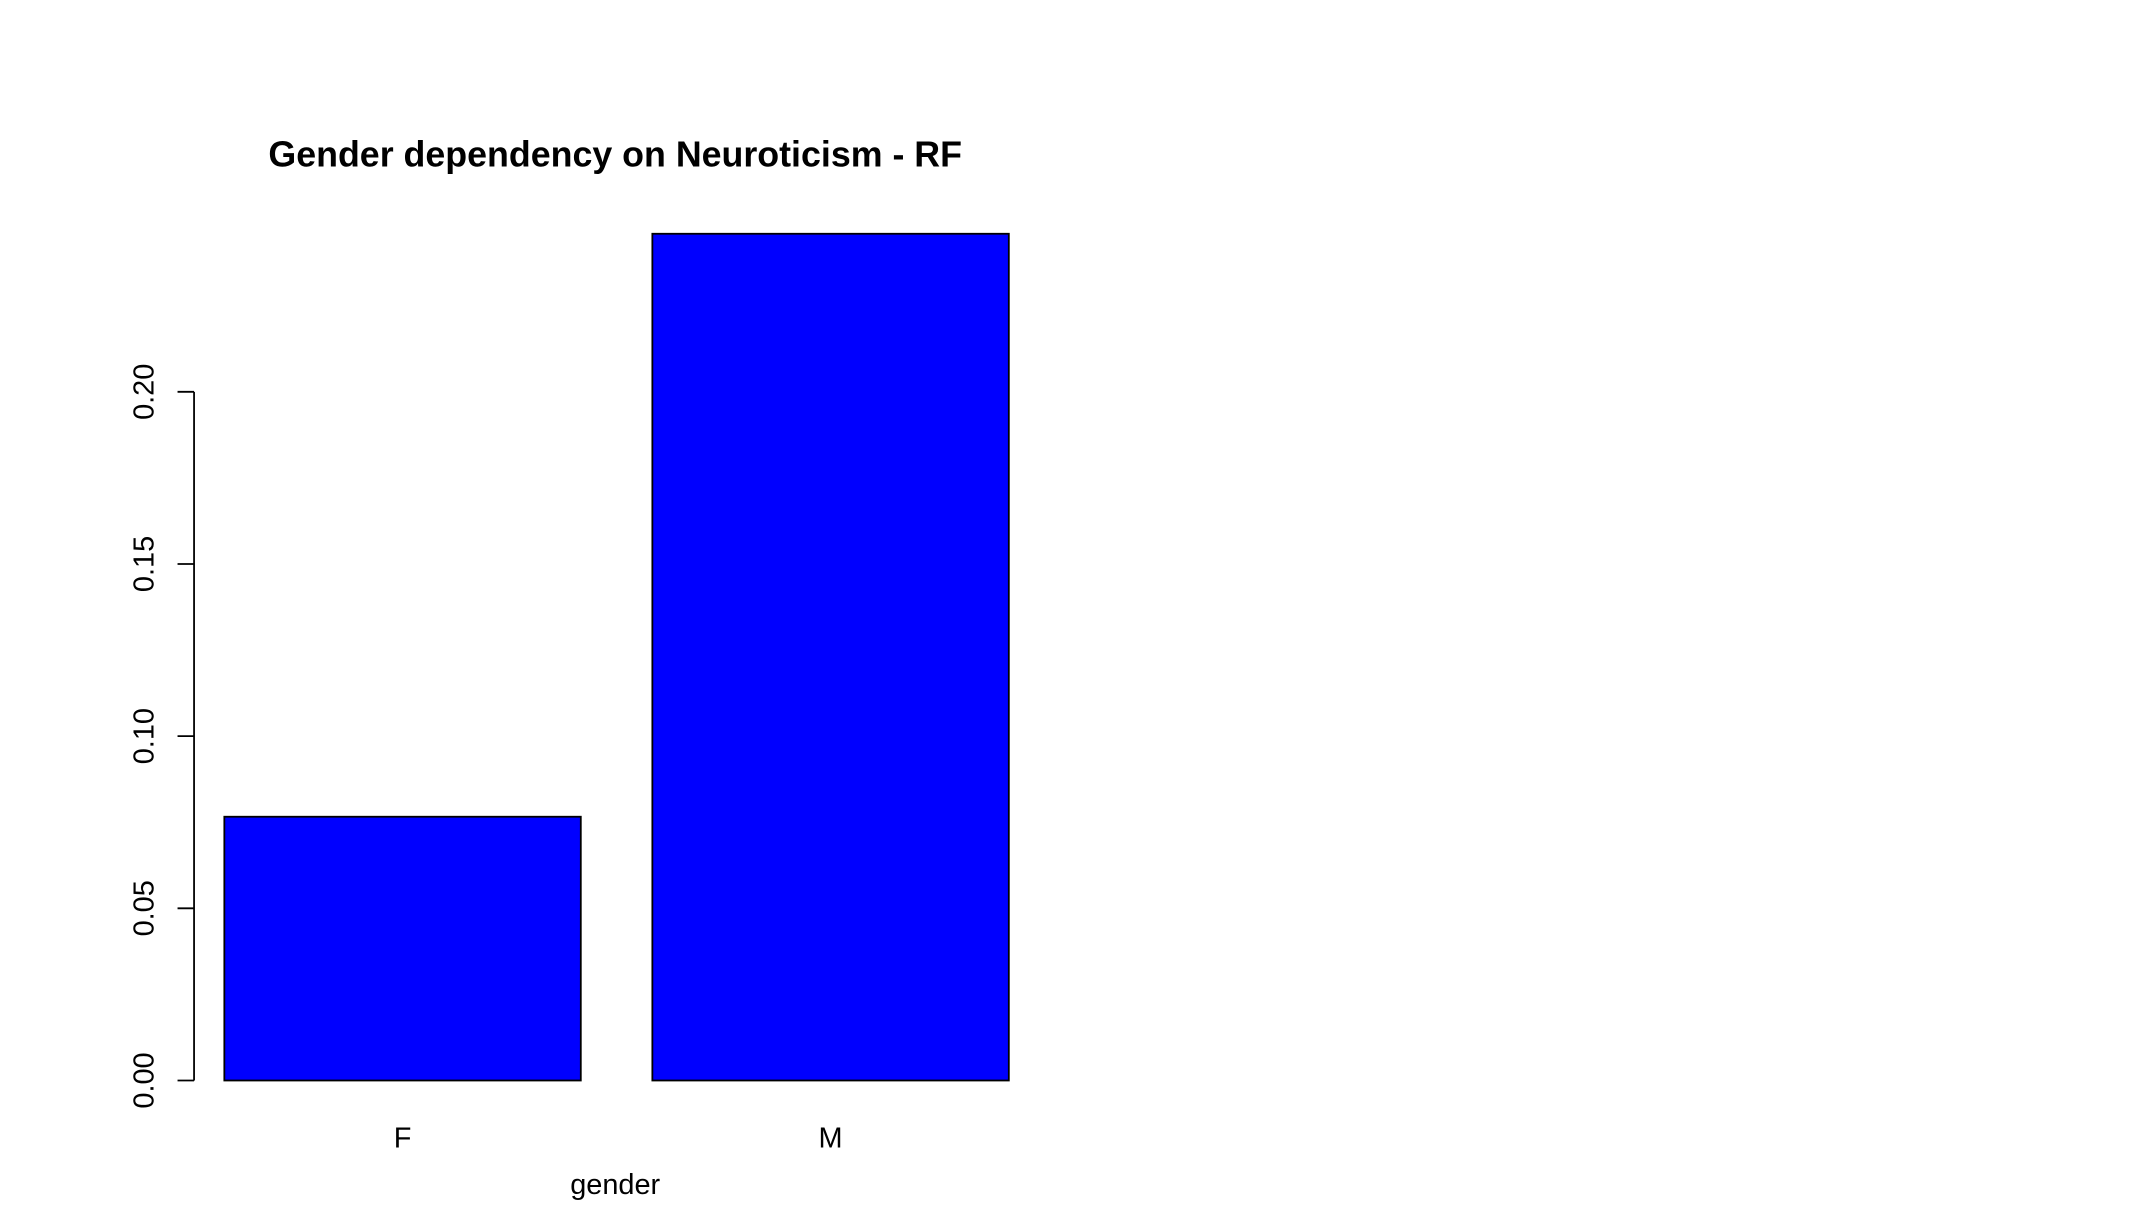  I want to click on y-tick-label: 0.00, so click(145, 1080).